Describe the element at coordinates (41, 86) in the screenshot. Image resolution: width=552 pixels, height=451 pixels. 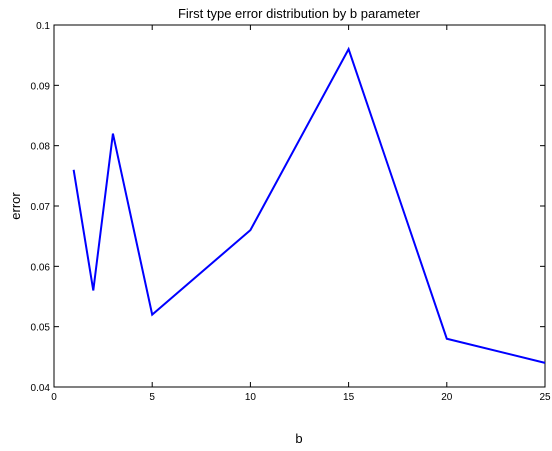
I see `y-tick-label: 0.09` at that location.